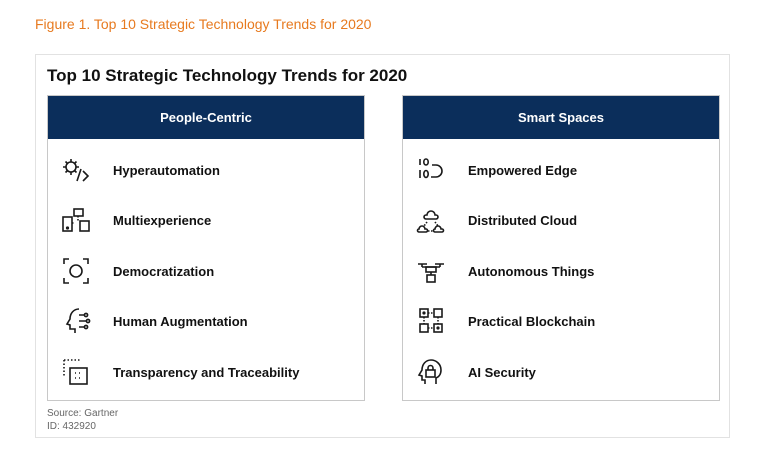 The height and width of the screenshot is (468, 780). What do you see at coordinates (71, 426) in the screenshot?
I see `id-line: ID: 432920` at bounding box center [71, 426].